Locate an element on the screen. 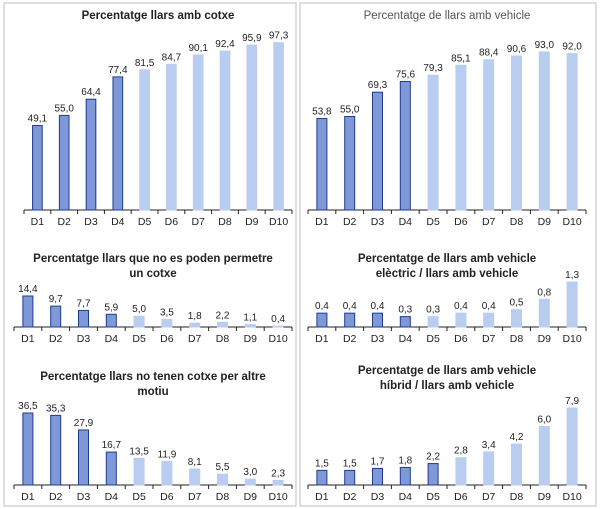  value-label: 14,4 is located at coordinates (28, 289).